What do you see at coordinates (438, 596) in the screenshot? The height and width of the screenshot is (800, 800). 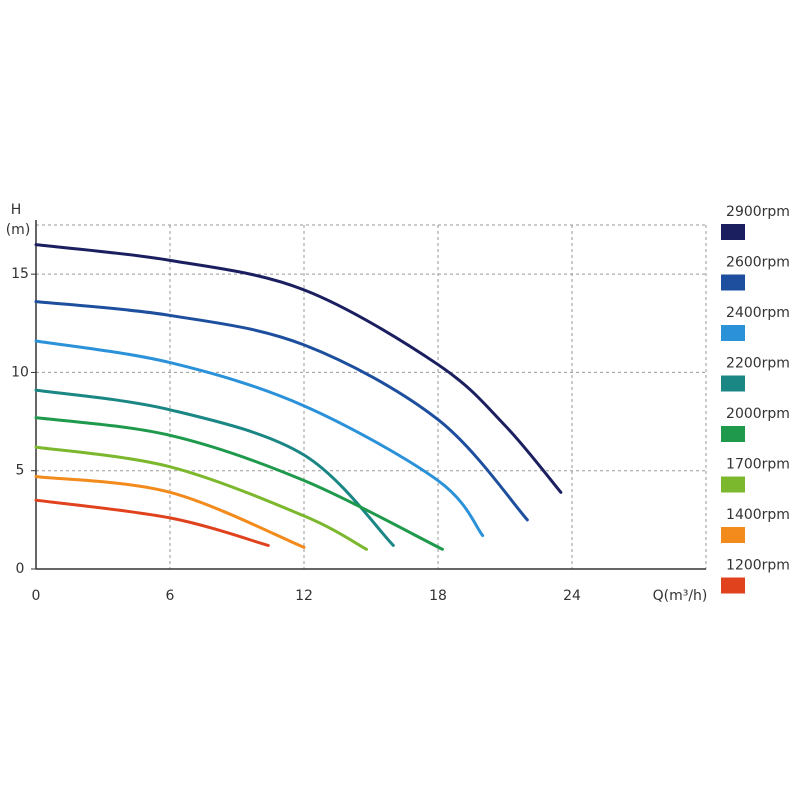 I see `x-tick-label: 18` at bounding box center [438, 596].